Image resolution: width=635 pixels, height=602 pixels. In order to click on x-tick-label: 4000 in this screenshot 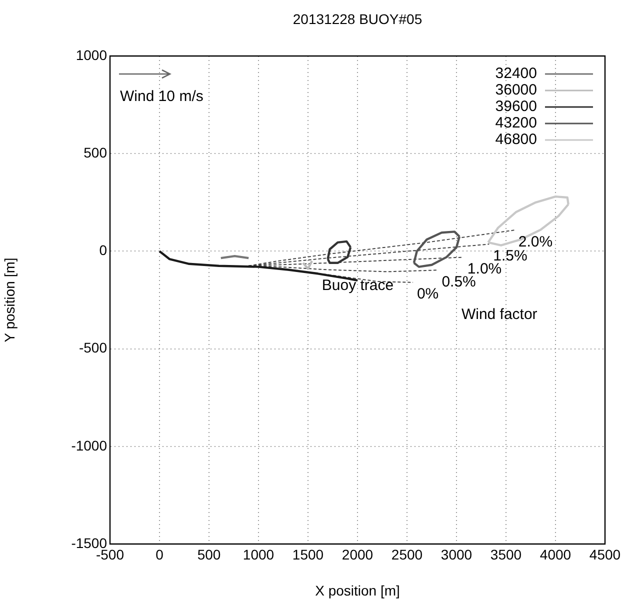, I will do `click(556, 554)`.